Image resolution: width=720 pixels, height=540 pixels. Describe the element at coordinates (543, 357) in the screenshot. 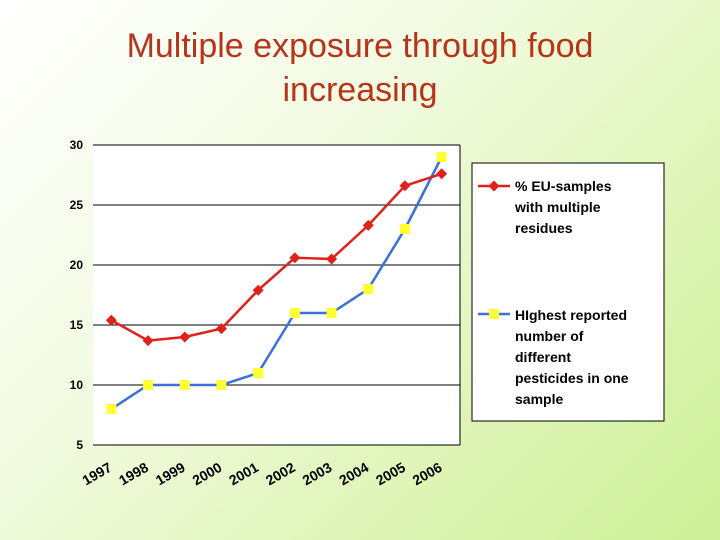

I see `legend-label: different` at that location.